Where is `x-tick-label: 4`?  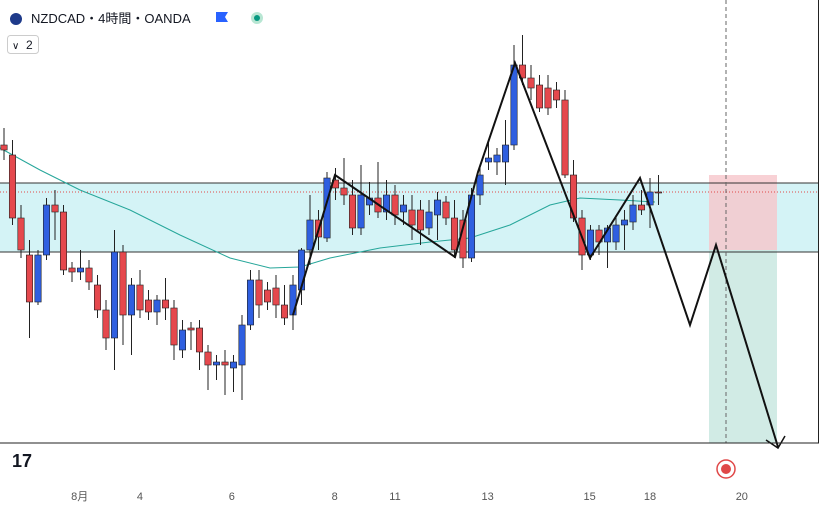
x-tick-label: 4 is located at coordinates (140, 497).